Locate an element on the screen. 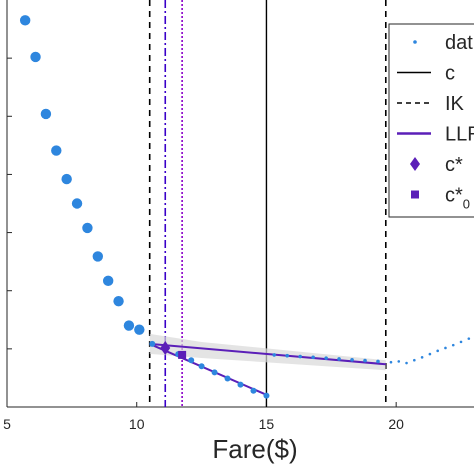 The height and width of the screenshot is (474, 474). legend-entry: LLR is located at coordinates (435, 135).